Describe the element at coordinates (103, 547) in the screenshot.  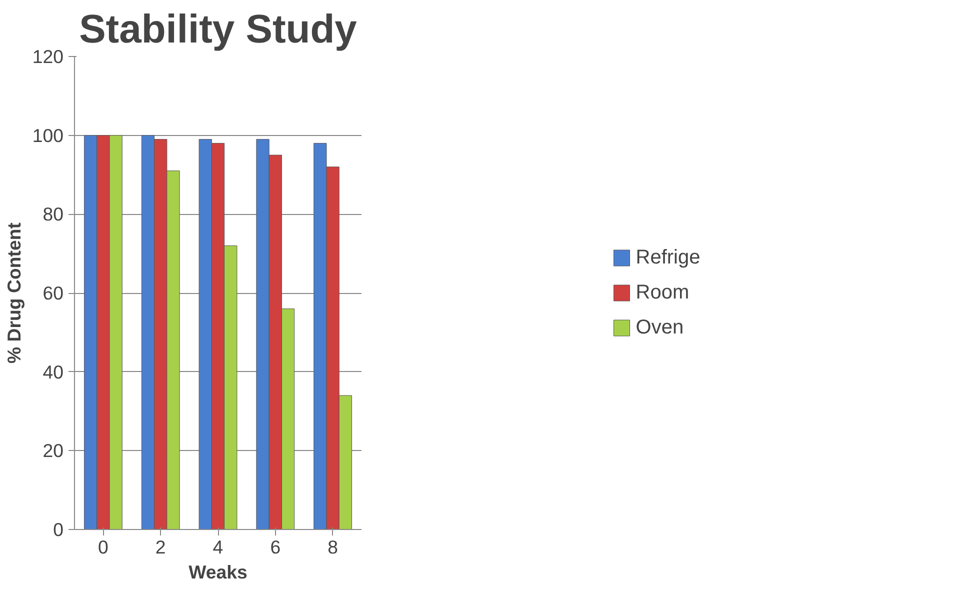
I see `x-tick-label: 0` at that location.